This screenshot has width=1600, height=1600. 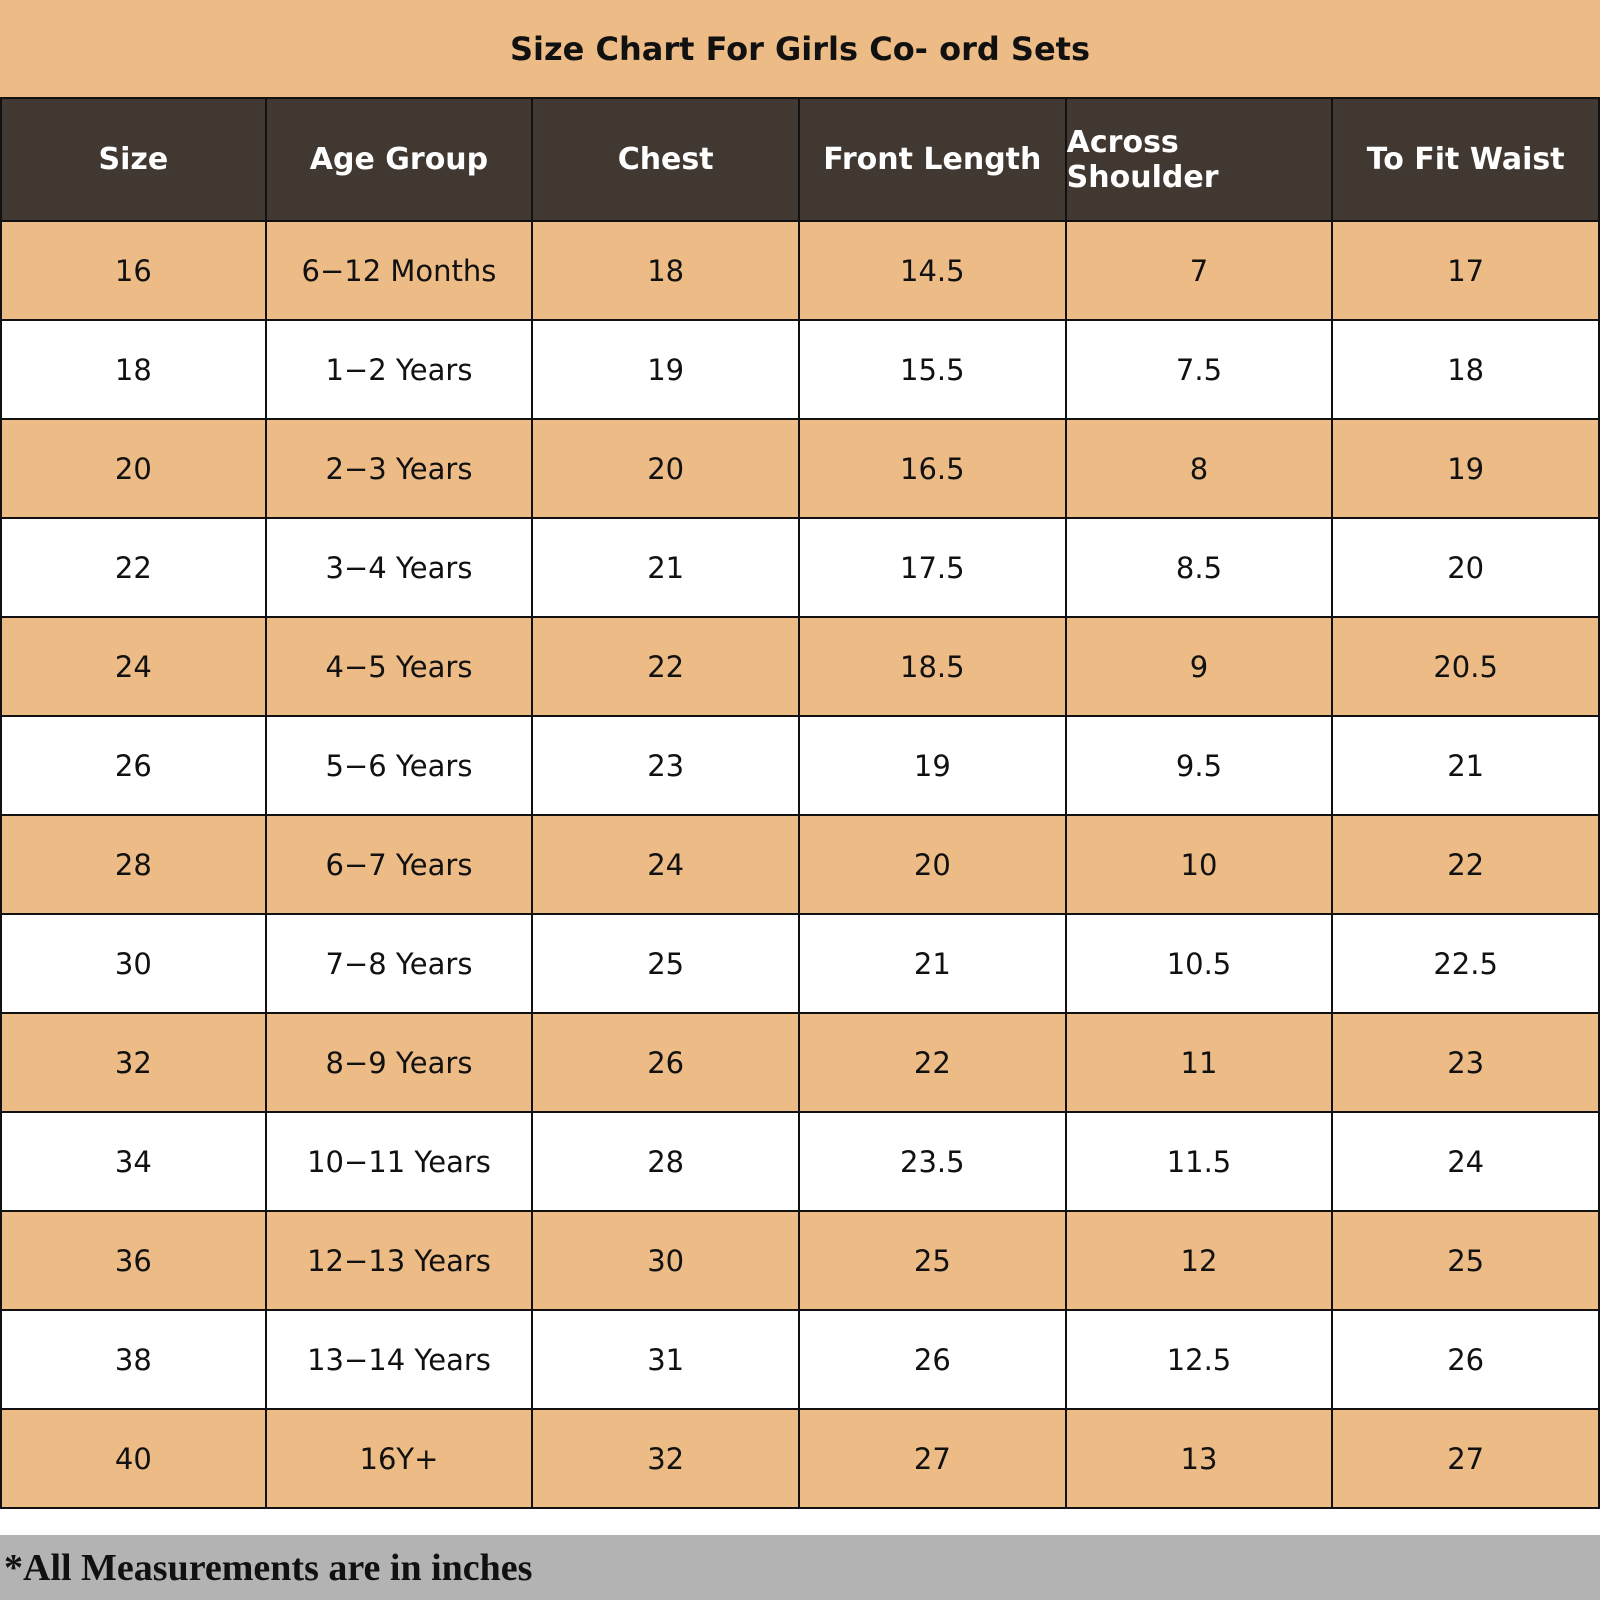 I want to click on title: Size Chart For Girls Co- ord Sets, so click(x=800, y=48).